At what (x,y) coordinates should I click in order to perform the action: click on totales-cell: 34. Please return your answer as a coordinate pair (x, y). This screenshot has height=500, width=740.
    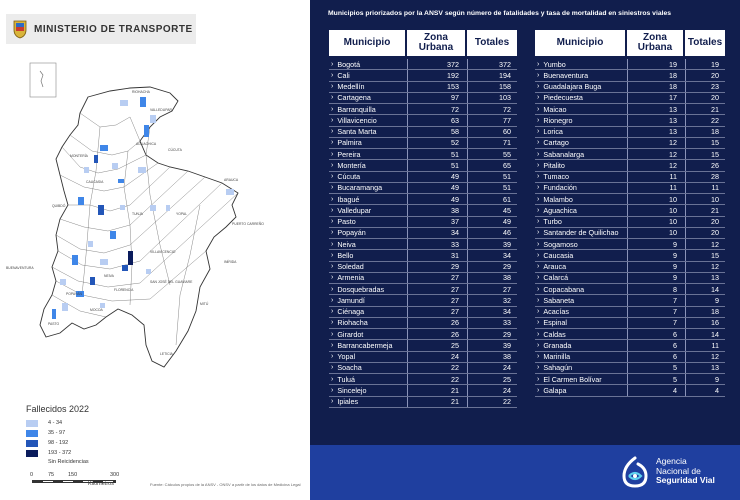
    Looking at the image, I should click on (492, 255).